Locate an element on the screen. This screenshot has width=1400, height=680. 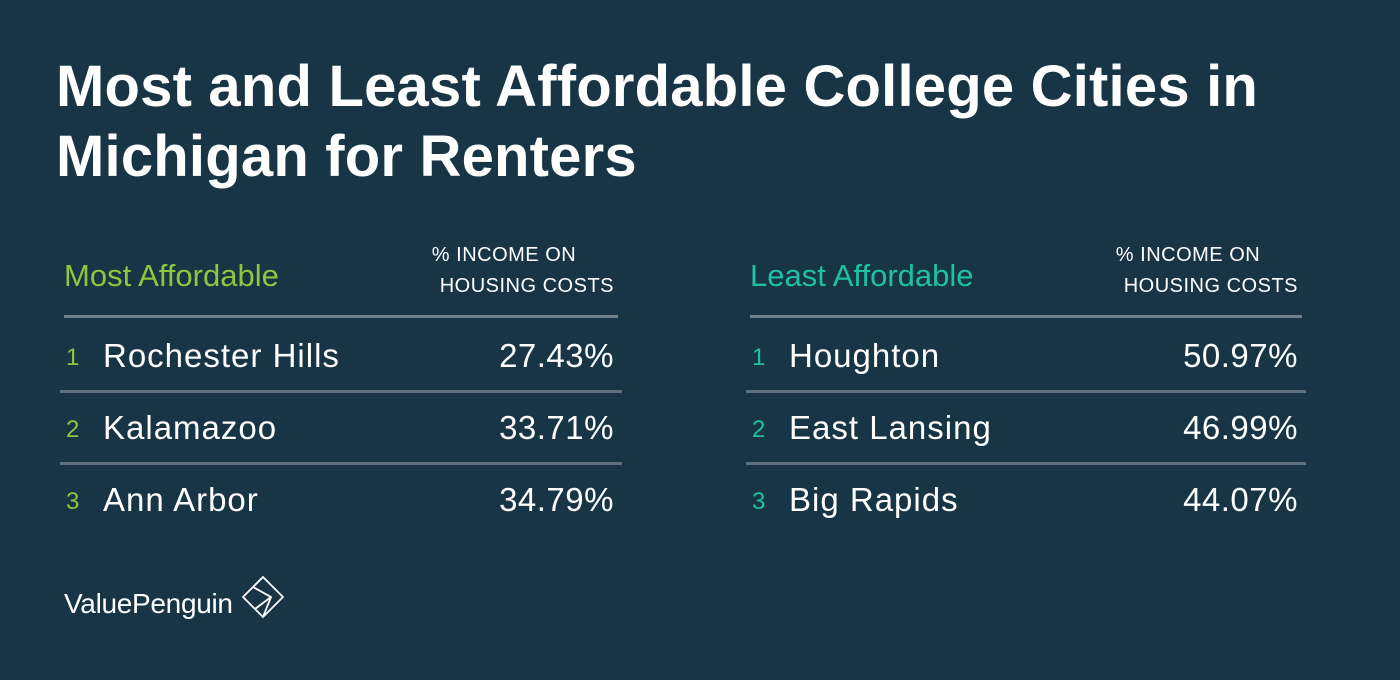
table-row: 2 Kalamazoo 33.71% is located at coordinates (341, 428).